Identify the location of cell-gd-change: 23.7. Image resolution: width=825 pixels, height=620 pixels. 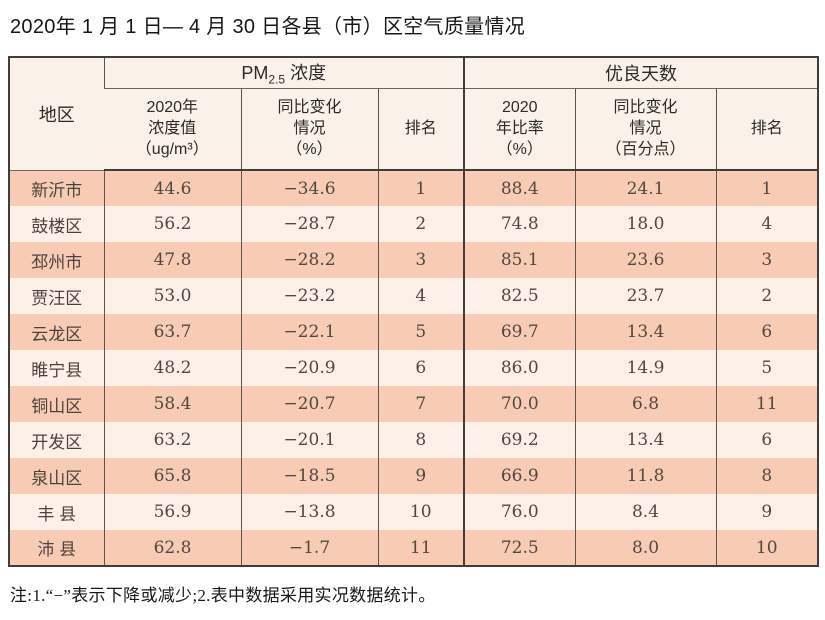
(645, 296).